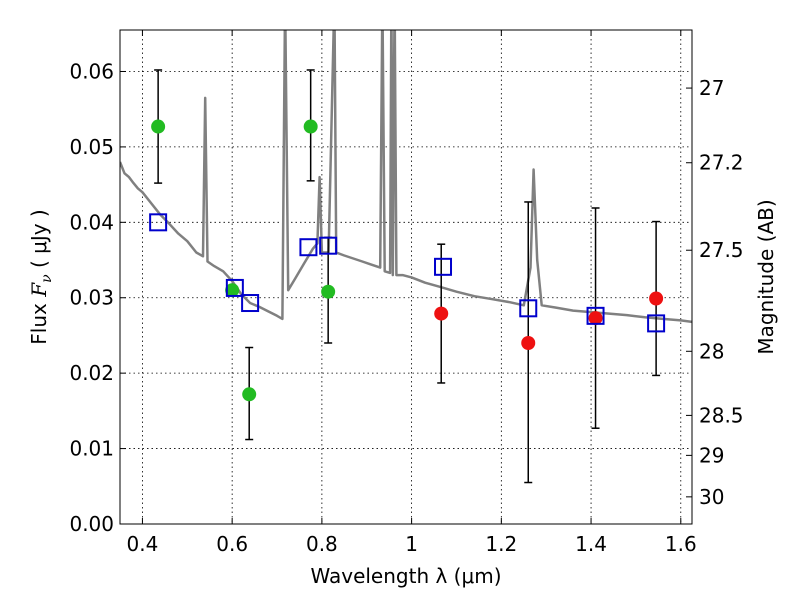  I want to click on y-tick-label: 0.05, so click(91, 147).